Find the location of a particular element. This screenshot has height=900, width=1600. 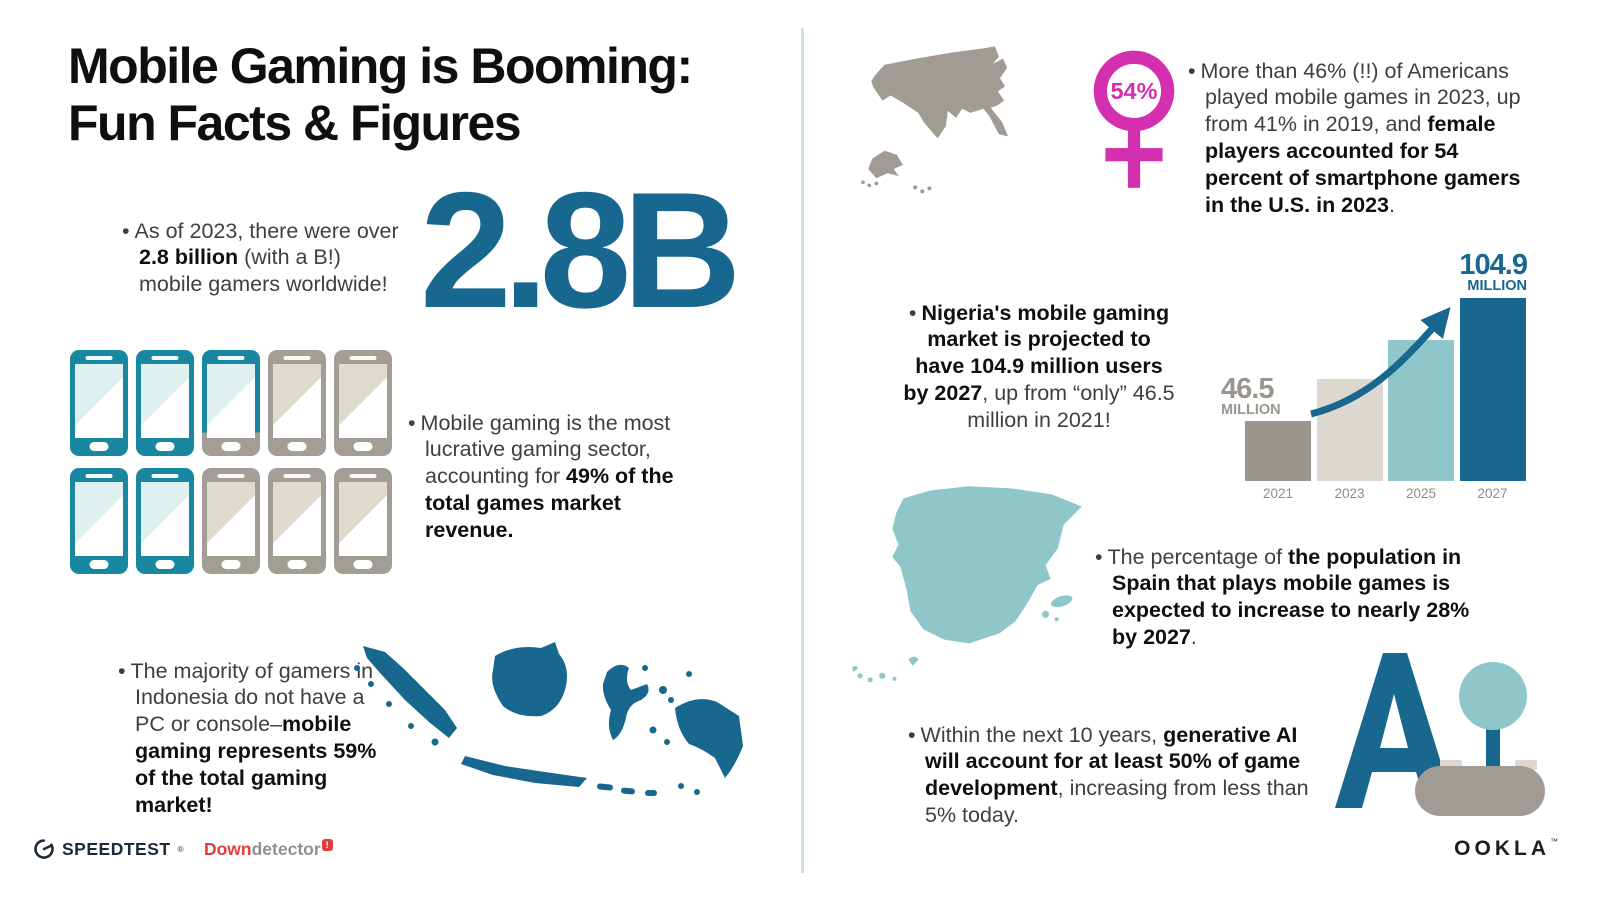

downdetector-logo: Downdetector! is located at coordinates (268, 849).